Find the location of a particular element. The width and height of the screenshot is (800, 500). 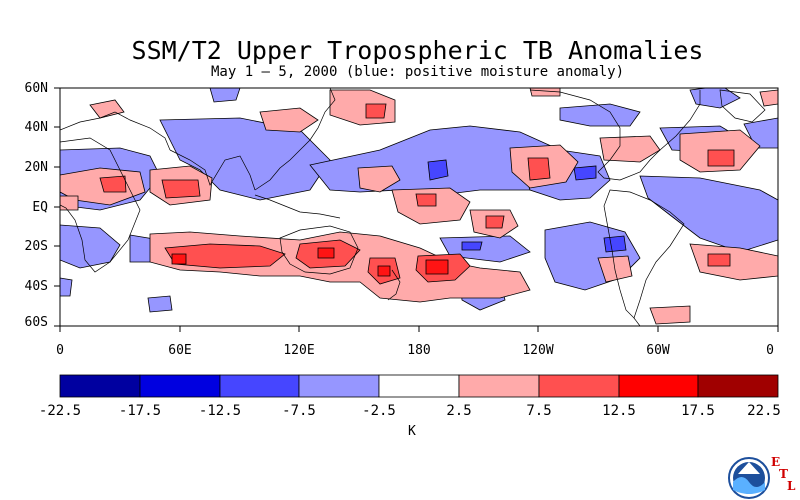

lon-tick: 120W is located at coordinates (538, 350).